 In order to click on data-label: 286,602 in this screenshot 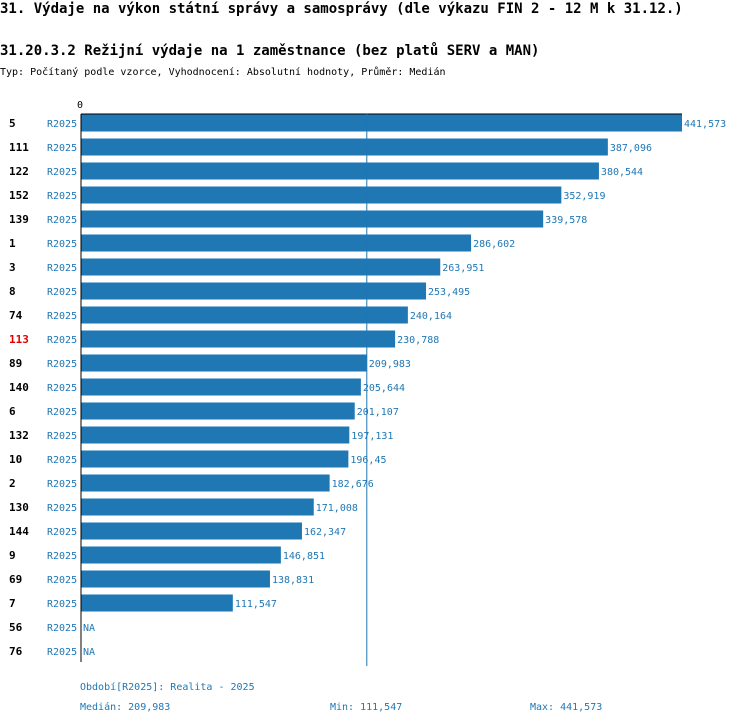, I will do `click(494, 244)`.